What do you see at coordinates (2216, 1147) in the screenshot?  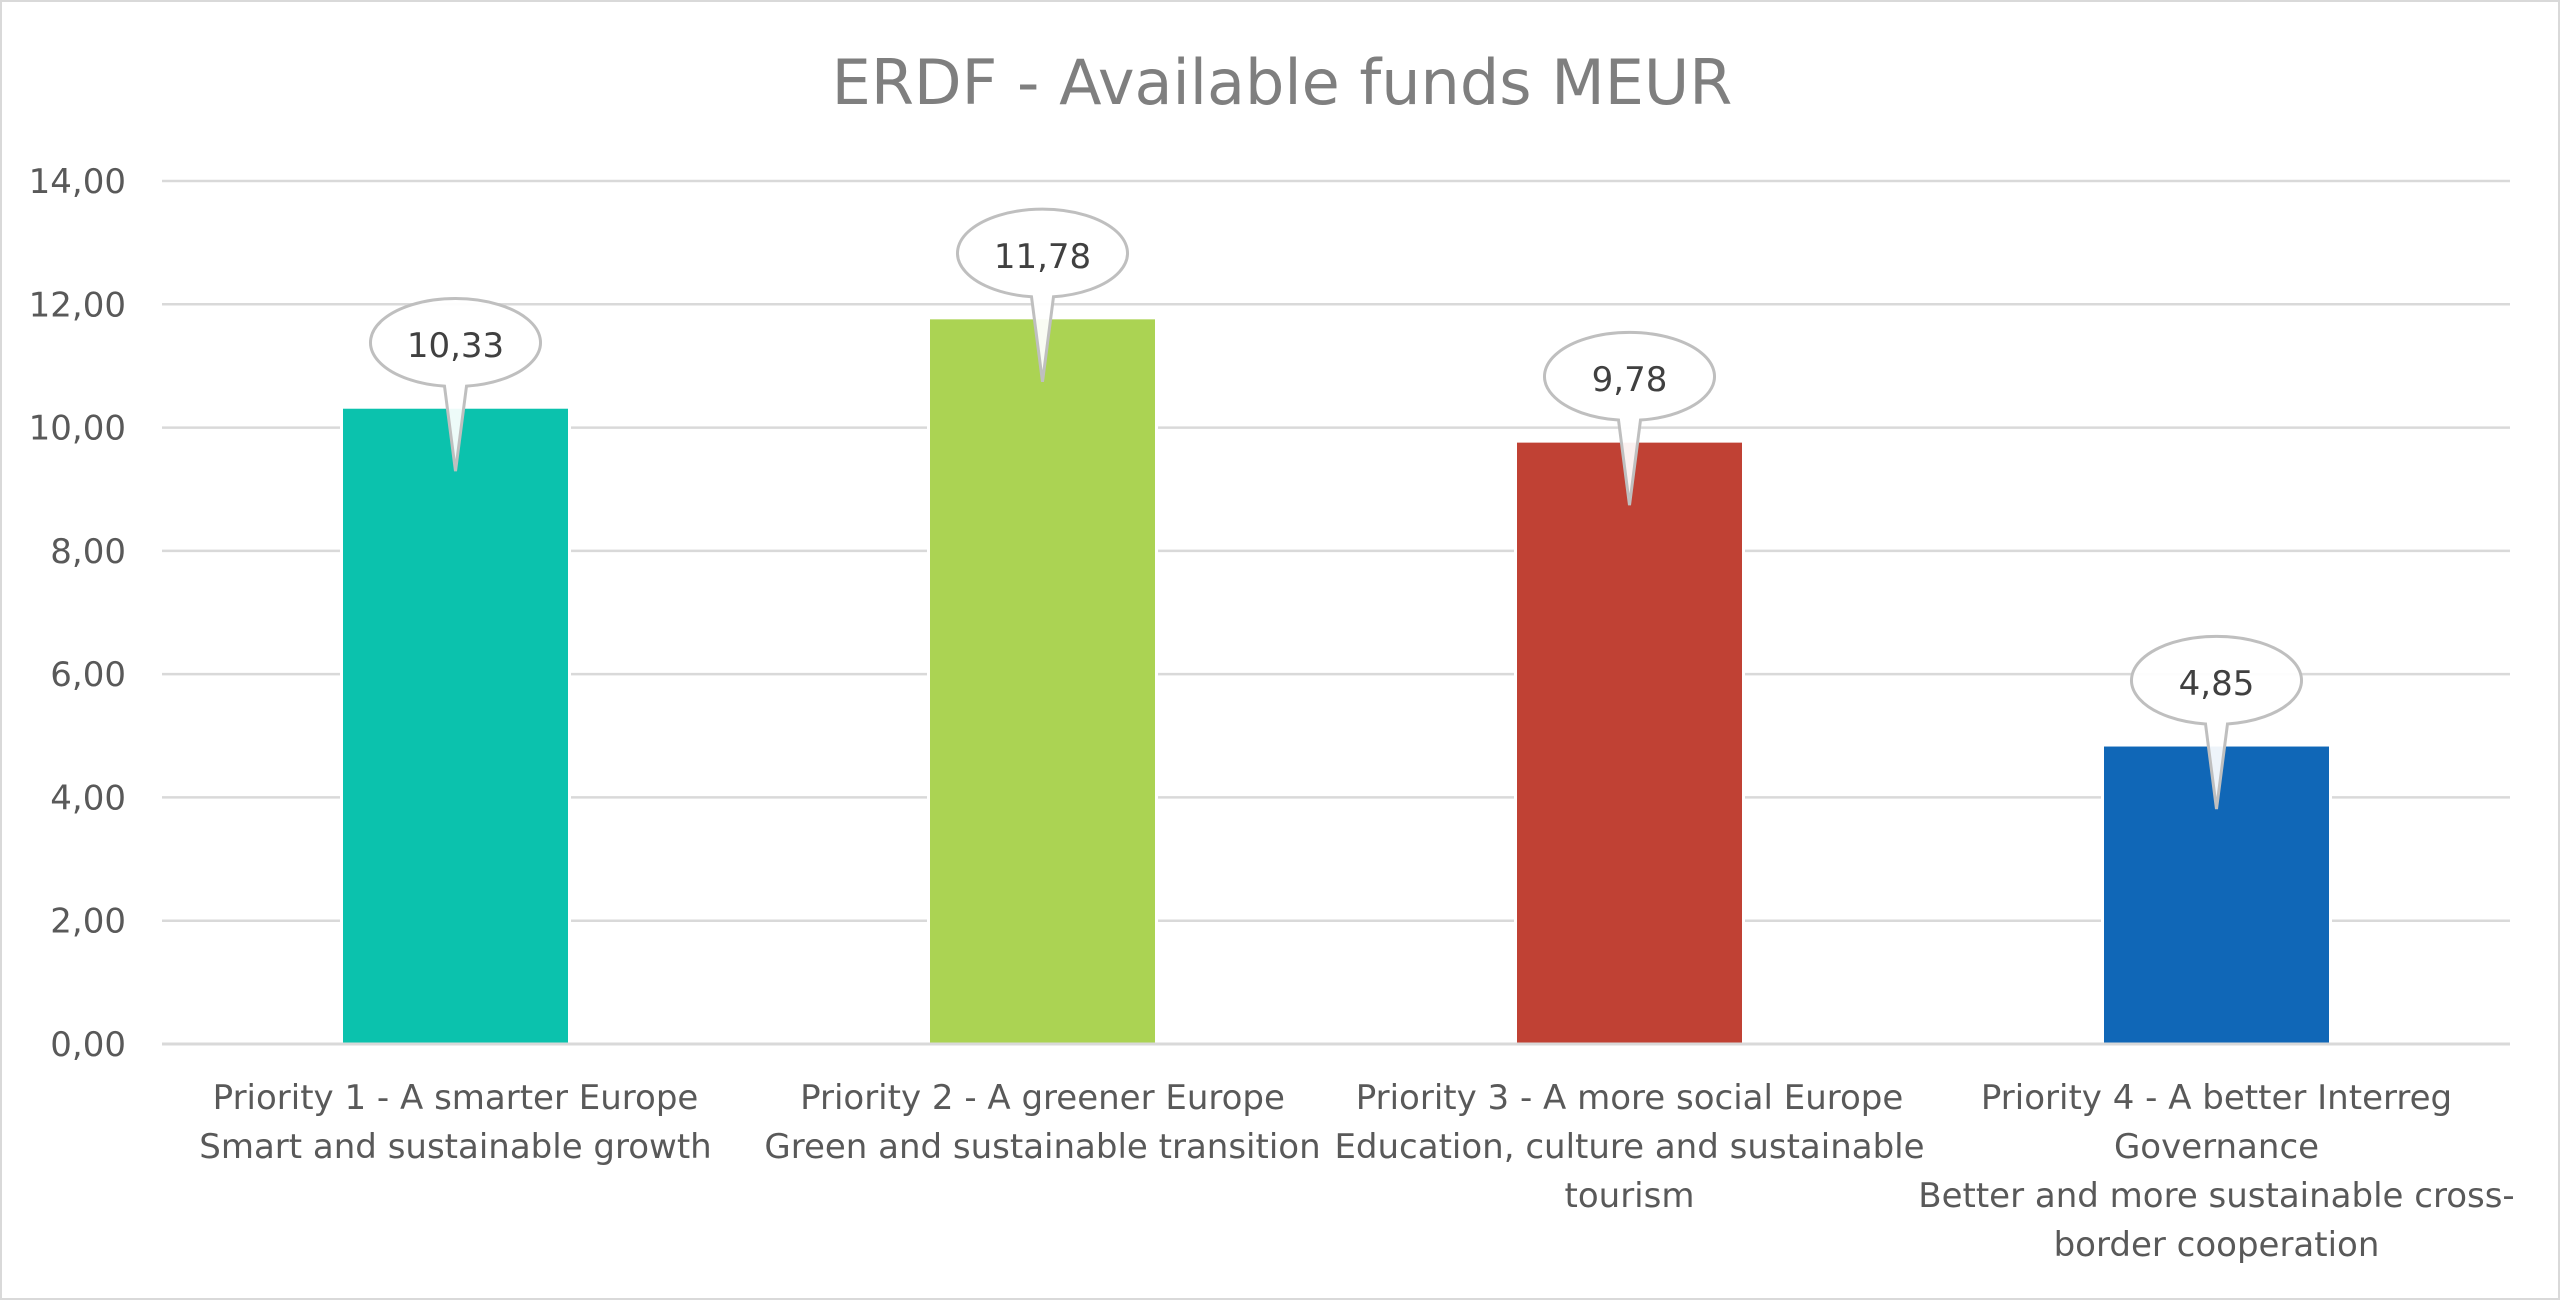 I see `category-label-line: Governance` at bounding box center [2216, 1147].